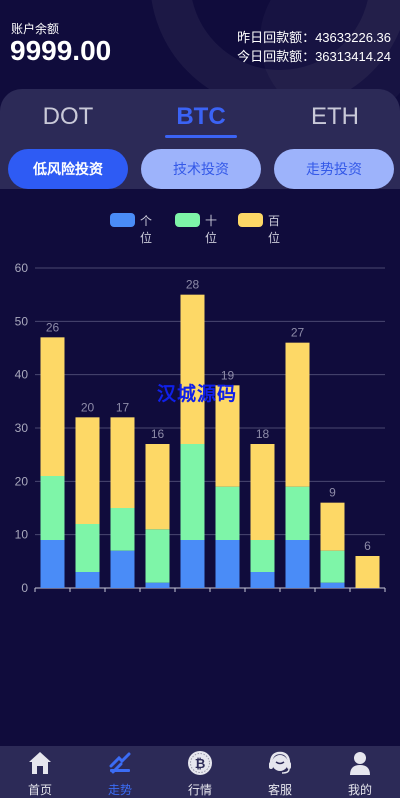 The height and width of the screenshot is (798, 400). What do you see at coordinates (201, 136) in the screenshot?
I see `active-tab-indicator` at bounding box center [201, 136].